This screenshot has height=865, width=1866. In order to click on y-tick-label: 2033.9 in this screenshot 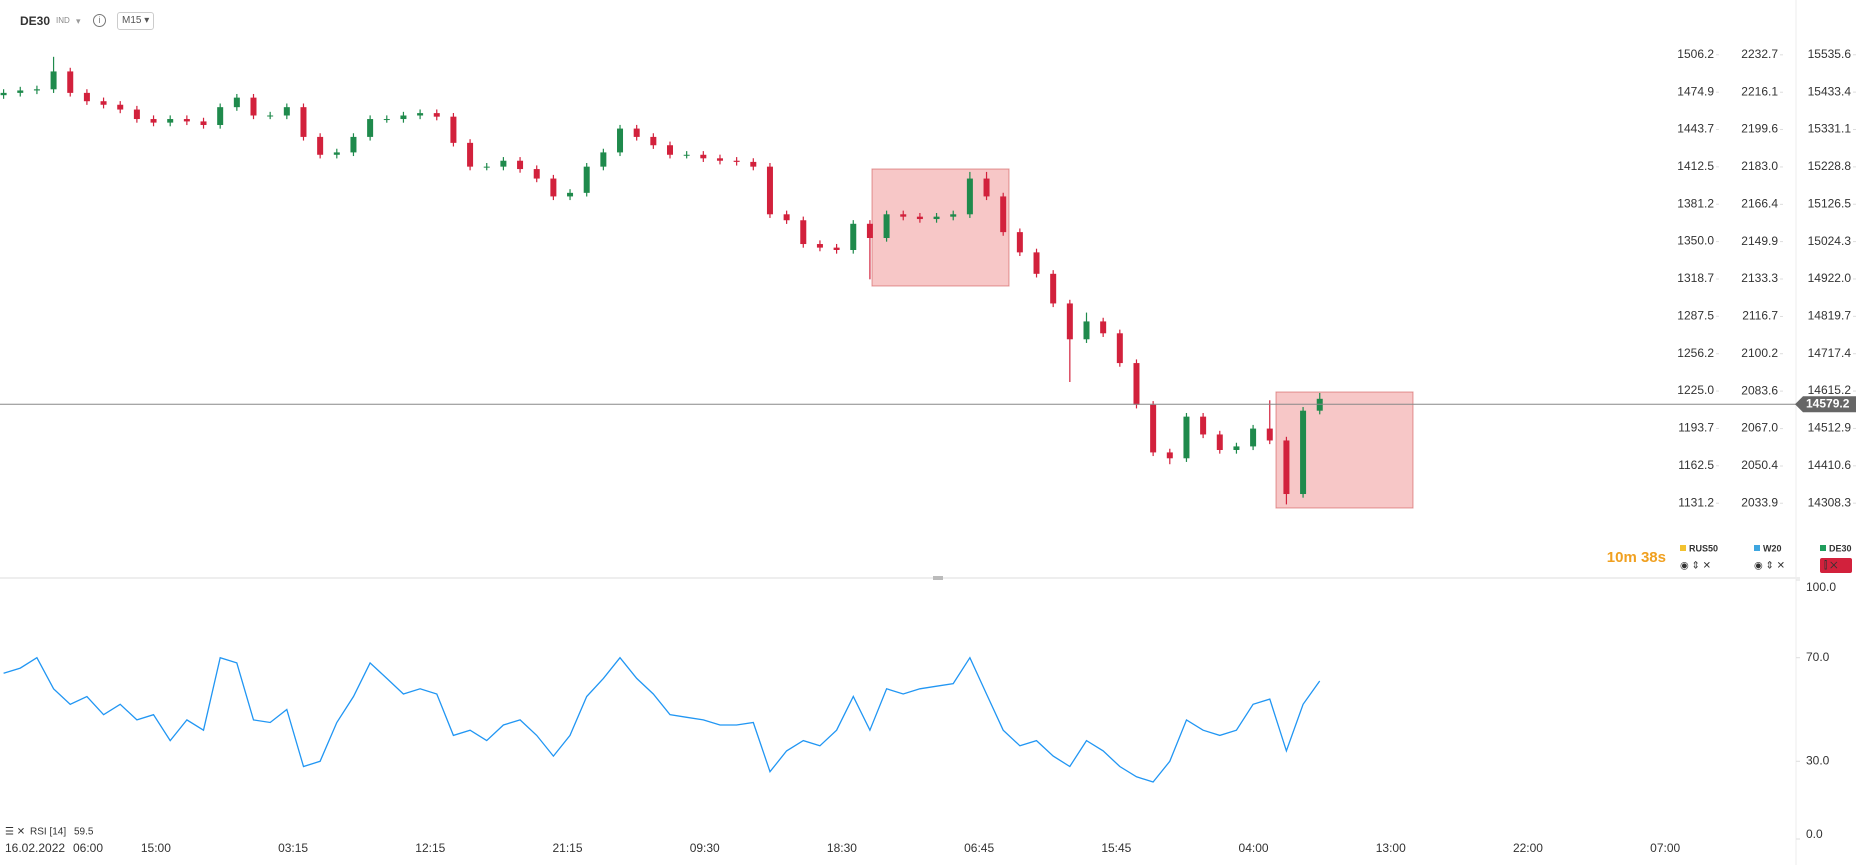, I will do `click(1759, 502)`.